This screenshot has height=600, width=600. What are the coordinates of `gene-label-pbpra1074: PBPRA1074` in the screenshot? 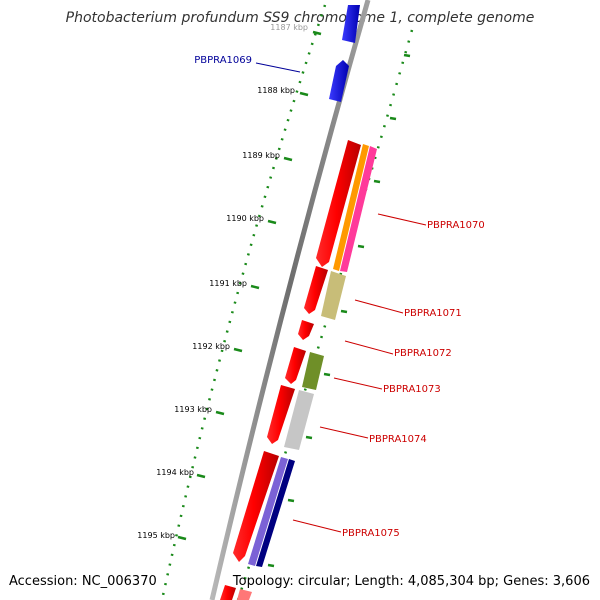 It's located at (398, 439).